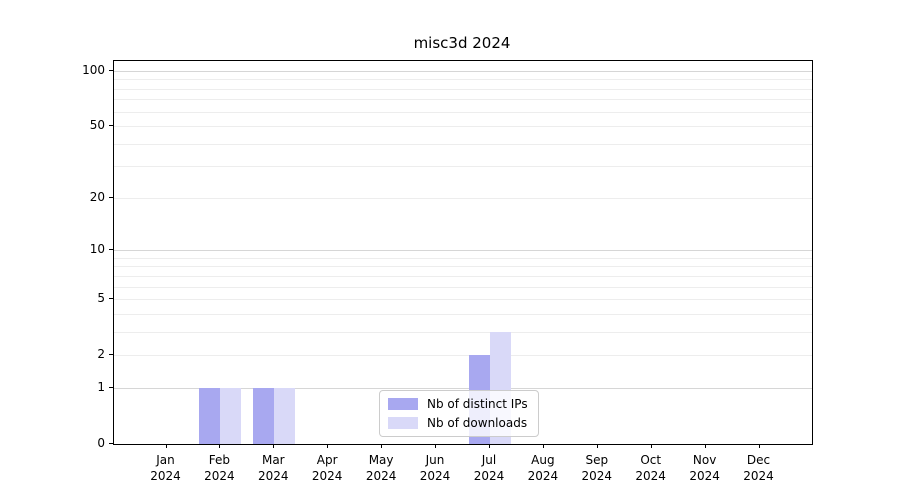 The height and width of the screenshot is (500, 900). Describe the element at coordinates (93, 69) in the screenshot. I see `y-tick-label-100: 100` at that location.